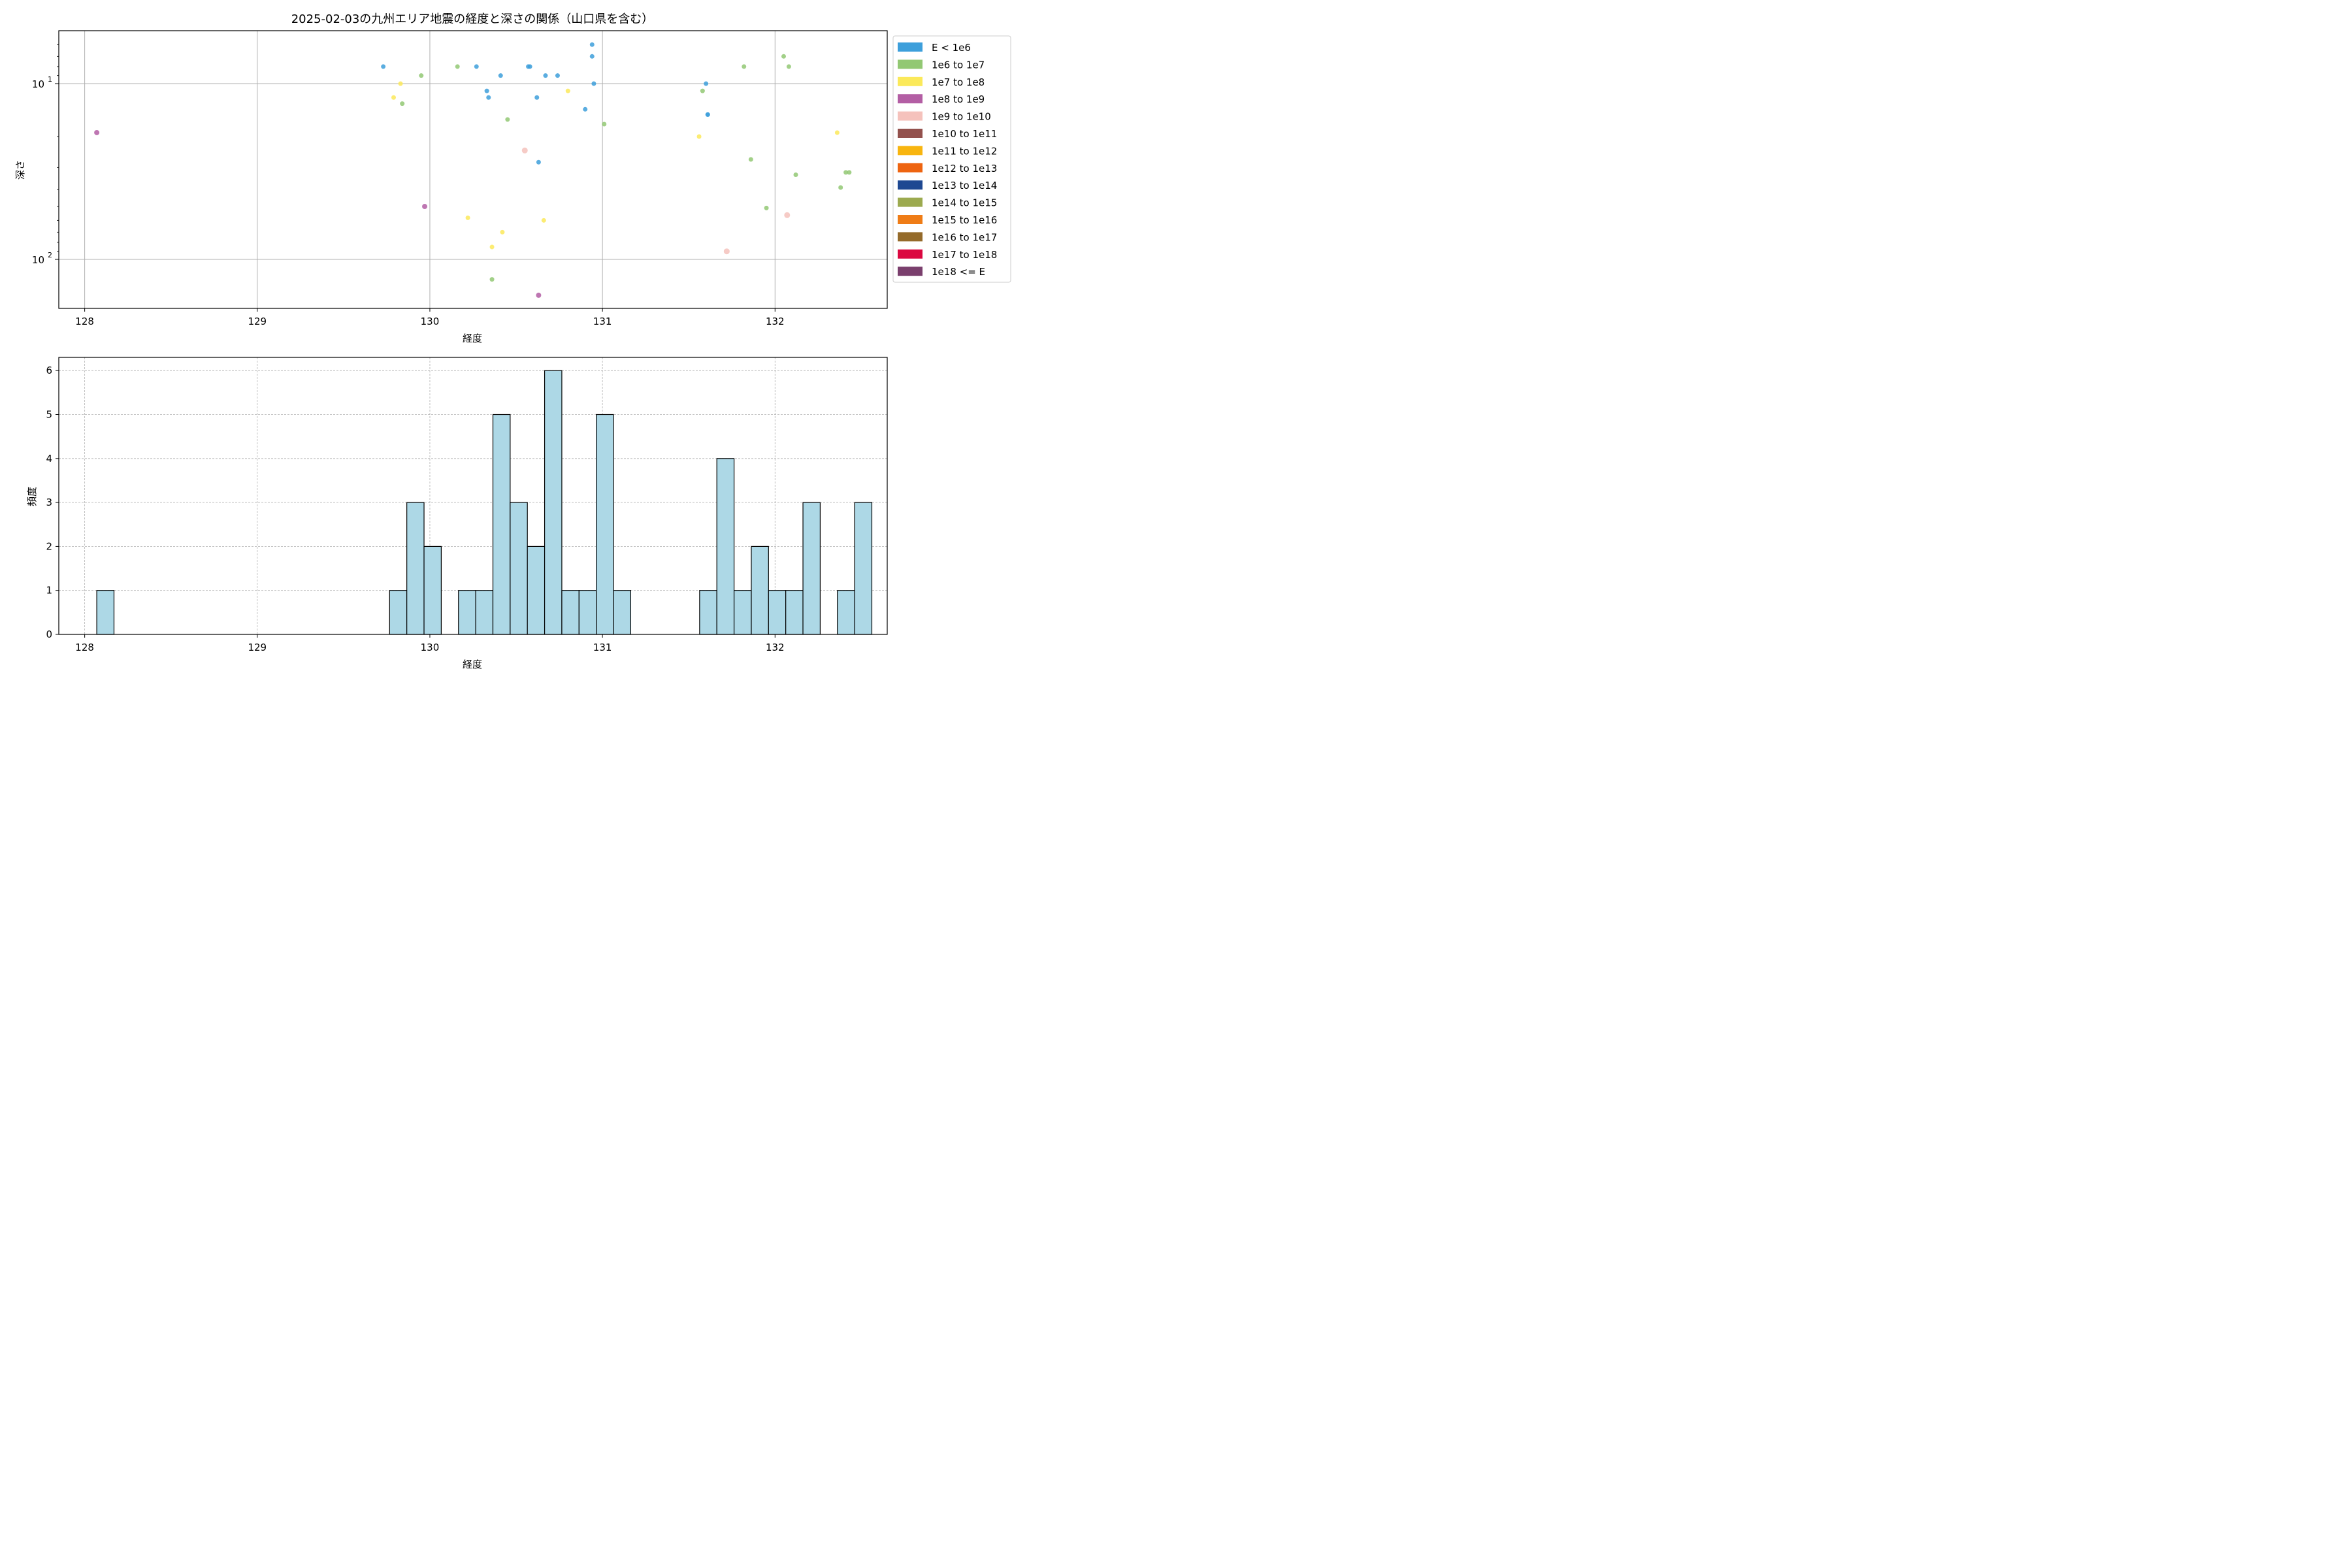 The height and width of the screenshot is (1568, 2352). What do you see at coordinates (473, 496) in the screenshot?
I see `histogram-axes-frame` at bounding box center [473, 496].